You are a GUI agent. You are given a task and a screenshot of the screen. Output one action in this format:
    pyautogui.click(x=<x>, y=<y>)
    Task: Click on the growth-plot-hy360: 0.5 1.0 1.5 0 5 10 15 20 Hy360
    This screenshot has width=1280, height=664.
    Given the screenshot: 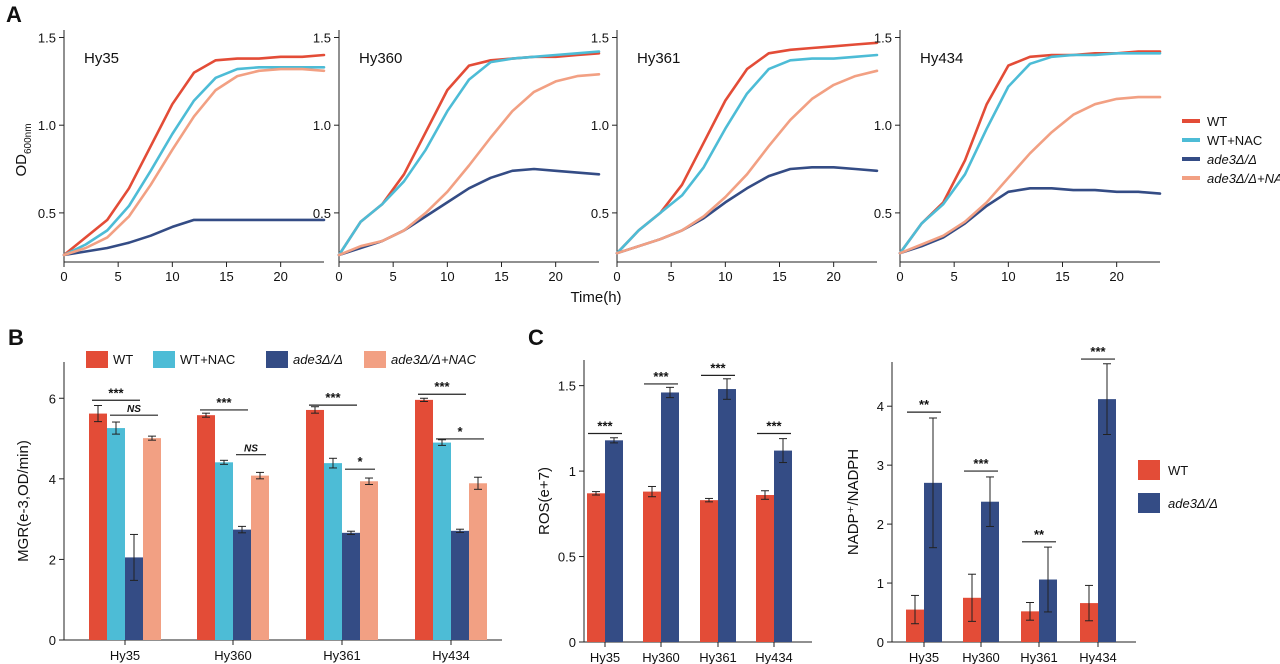 What is the action you would take?
    pyautogui.click(x=457, y=157)
    